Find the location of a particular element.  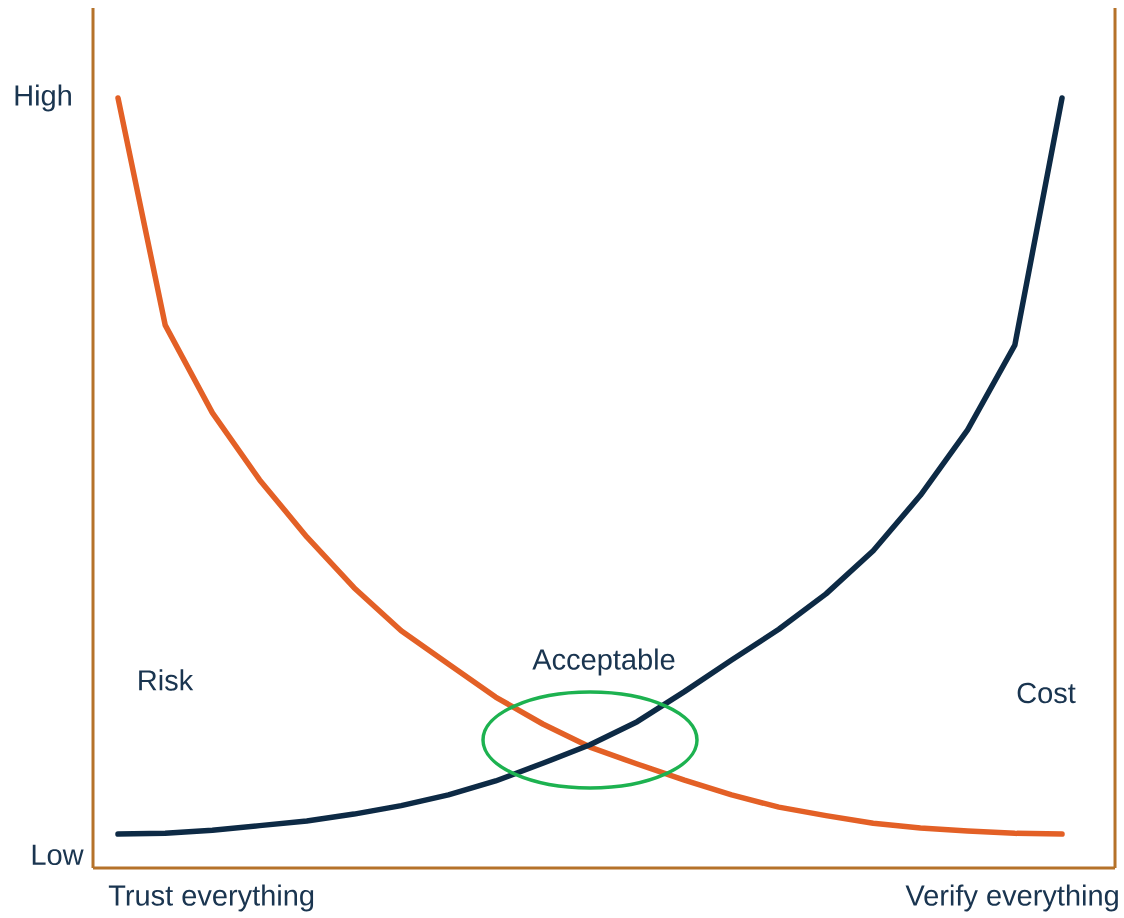

text: Low is located at coordinates (58, 855).